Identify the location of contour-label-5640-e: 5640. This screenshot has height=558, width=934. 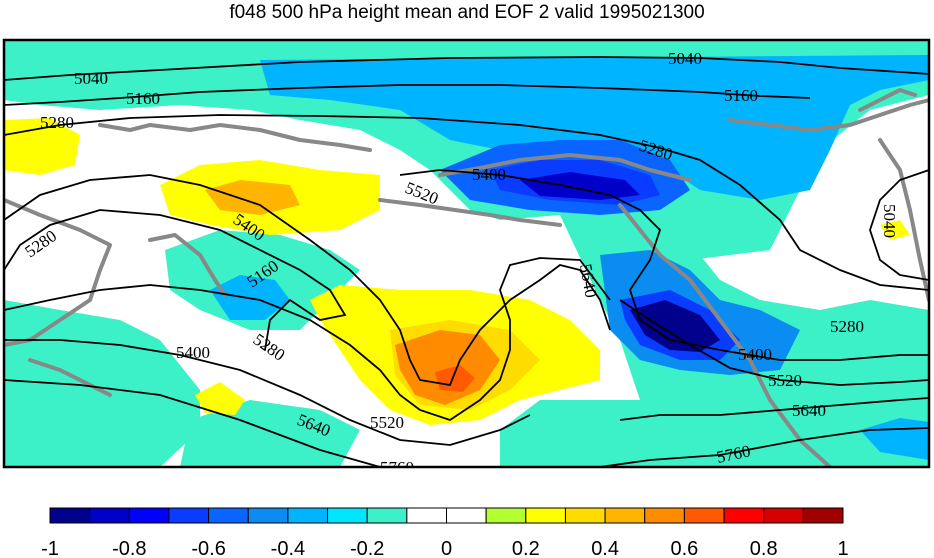
(809, 410).